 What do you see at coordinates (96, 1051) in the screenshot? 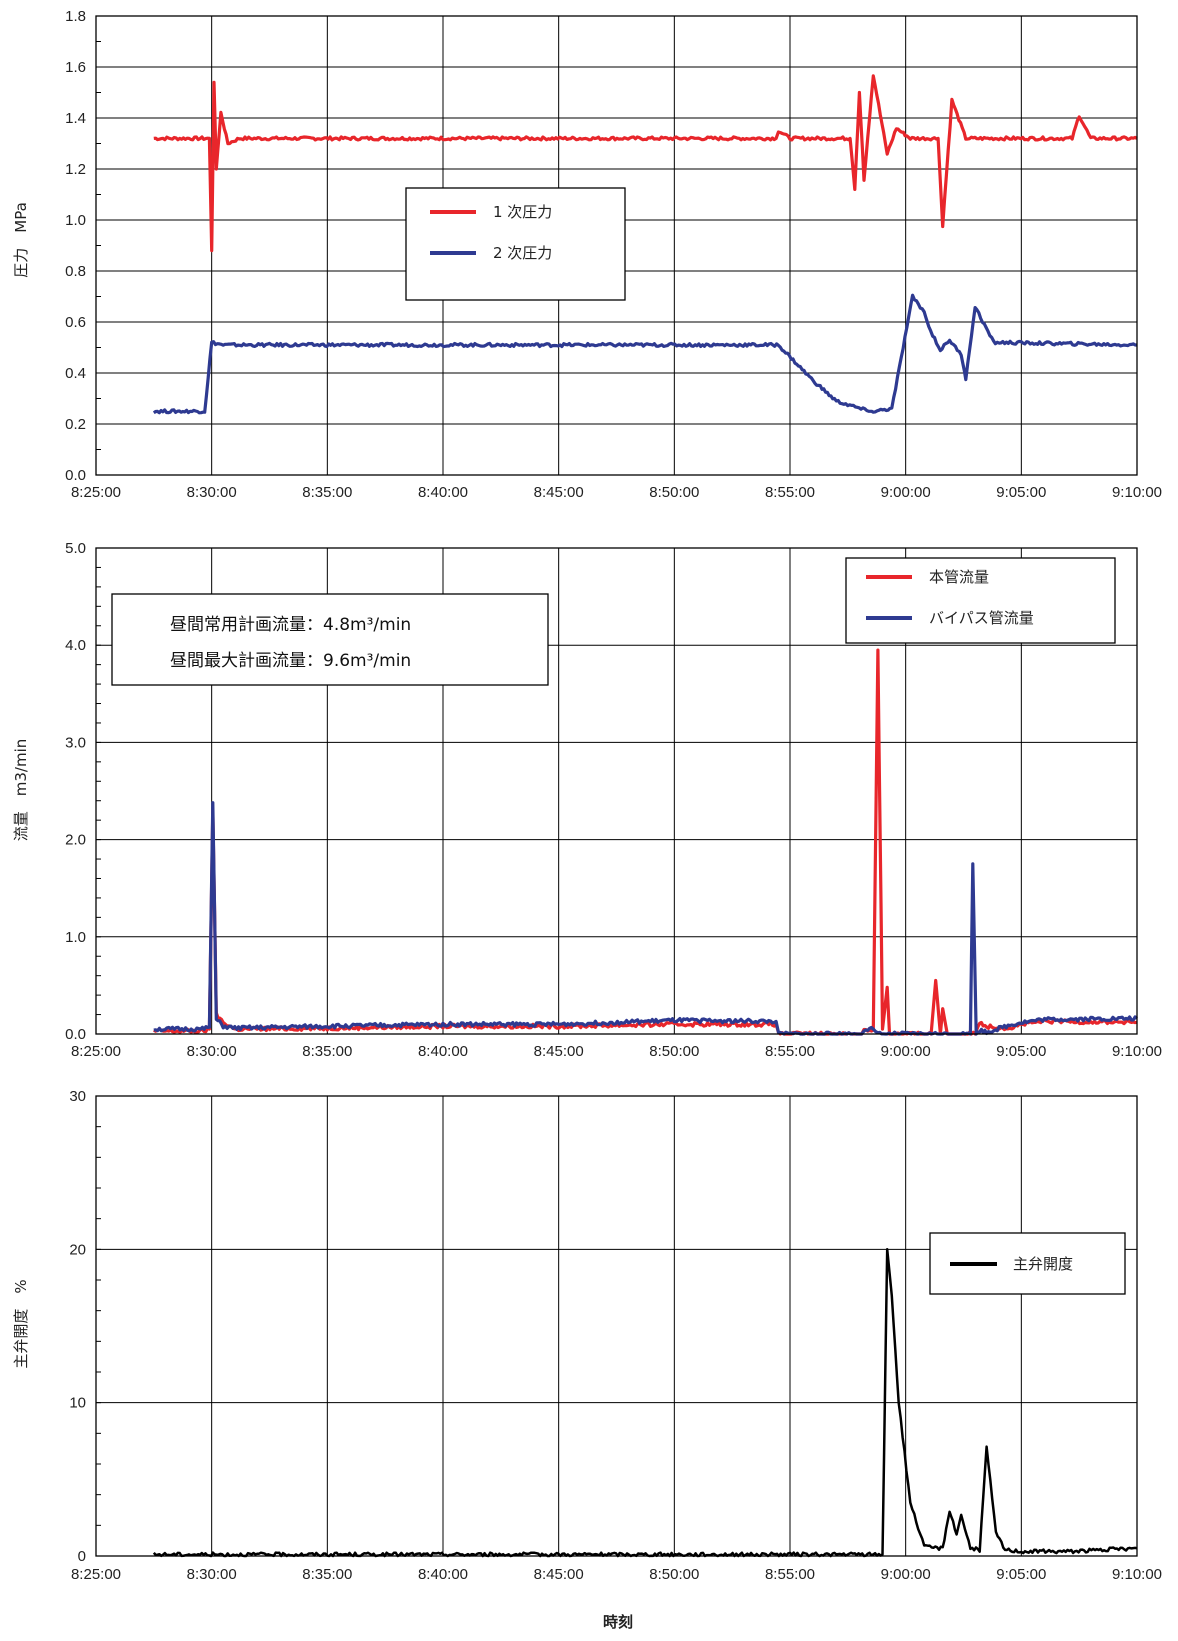
I see `flow-x-tick-label: 8:25:00` at bounding box center [96, 1051].